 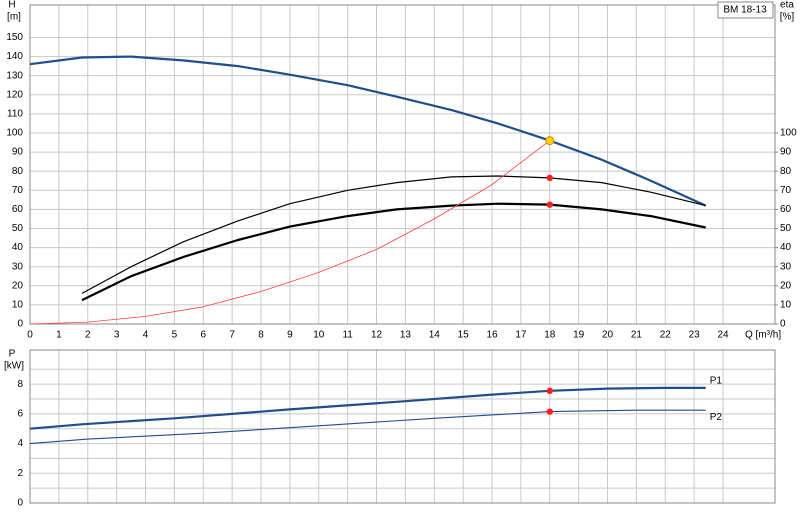 What do you see at coordinates (716, 381) in the screenshot?
I see `series-label: P1` at bounding box center [716, 381].